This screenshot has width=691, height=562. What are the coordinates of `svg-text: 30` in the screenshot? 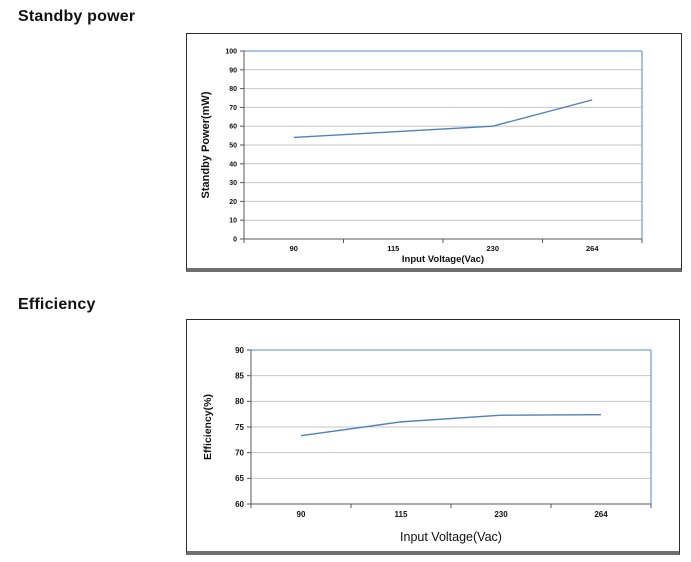 It's located at (233, 183).